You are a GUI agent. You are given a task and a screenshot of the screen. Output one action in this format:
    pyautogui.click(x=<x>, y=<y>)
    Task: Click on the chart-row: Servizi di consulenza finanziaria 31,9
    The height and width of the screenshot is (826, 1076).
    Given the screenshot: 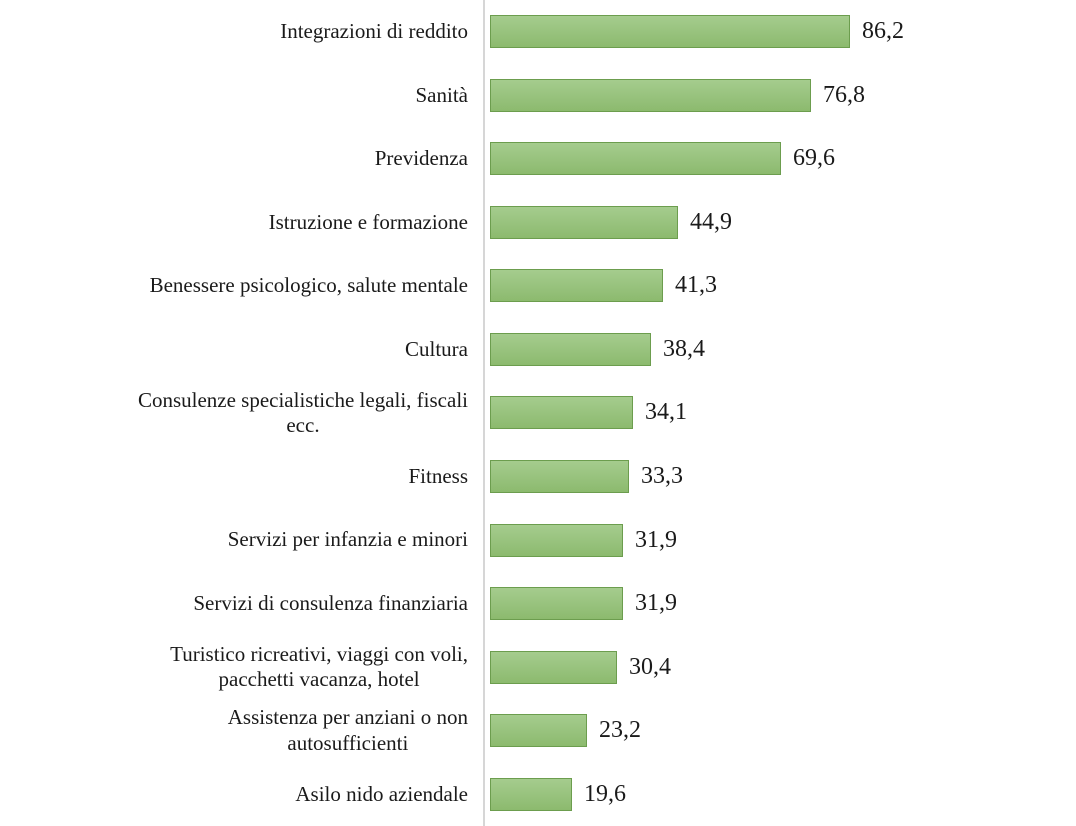 What is the action you would take?
    pyautogui.click(x=538, y=604)
    